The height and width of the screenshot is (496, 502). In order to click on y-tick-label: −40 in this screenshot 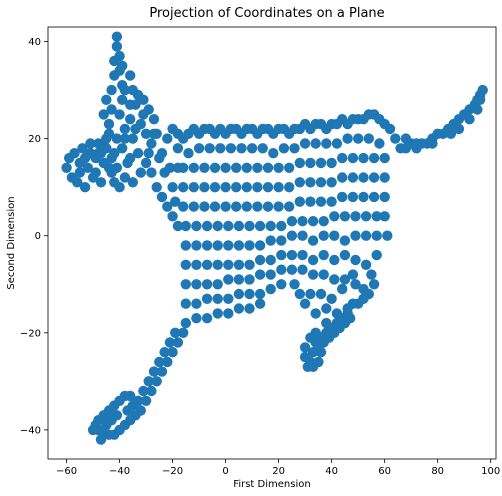, I will do `click(30, 430)`.